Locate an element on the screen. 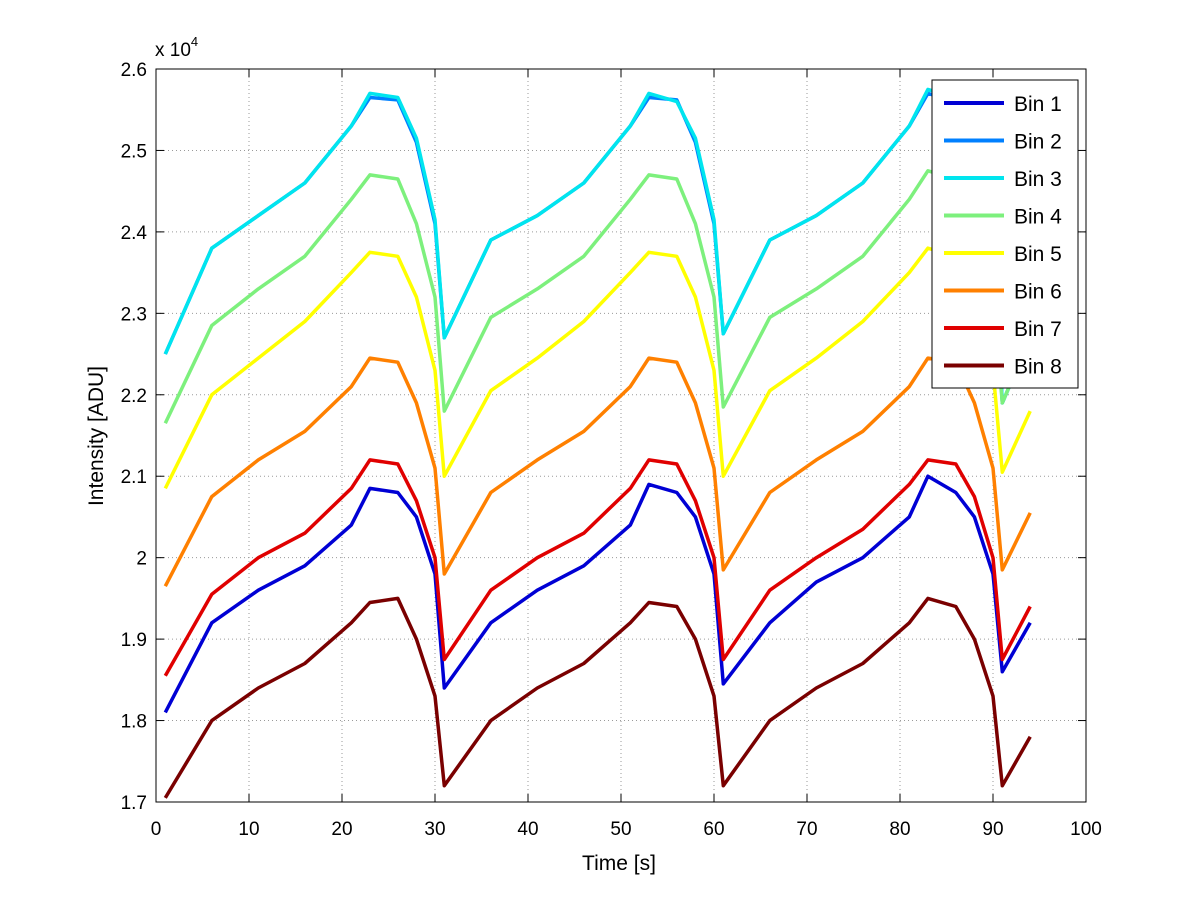  legend-label: Bin 3 is located at coordinates (1038, 179).